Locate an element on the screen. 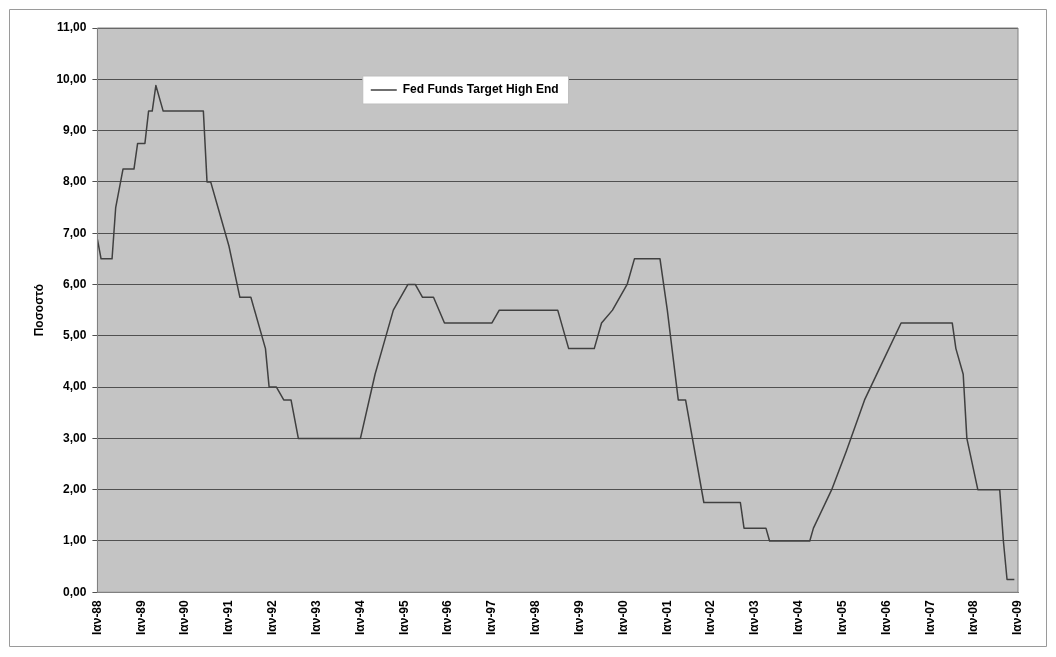 The image size is (1056, 657). y-tick-label: 11,00 is located at coordinates (72, 27).